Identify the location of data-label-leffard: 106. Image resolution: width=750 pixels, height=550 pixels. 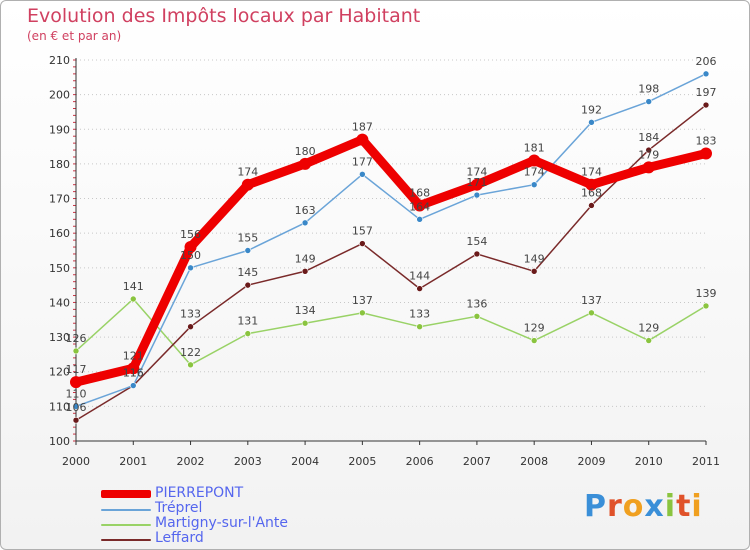
(76, 407).